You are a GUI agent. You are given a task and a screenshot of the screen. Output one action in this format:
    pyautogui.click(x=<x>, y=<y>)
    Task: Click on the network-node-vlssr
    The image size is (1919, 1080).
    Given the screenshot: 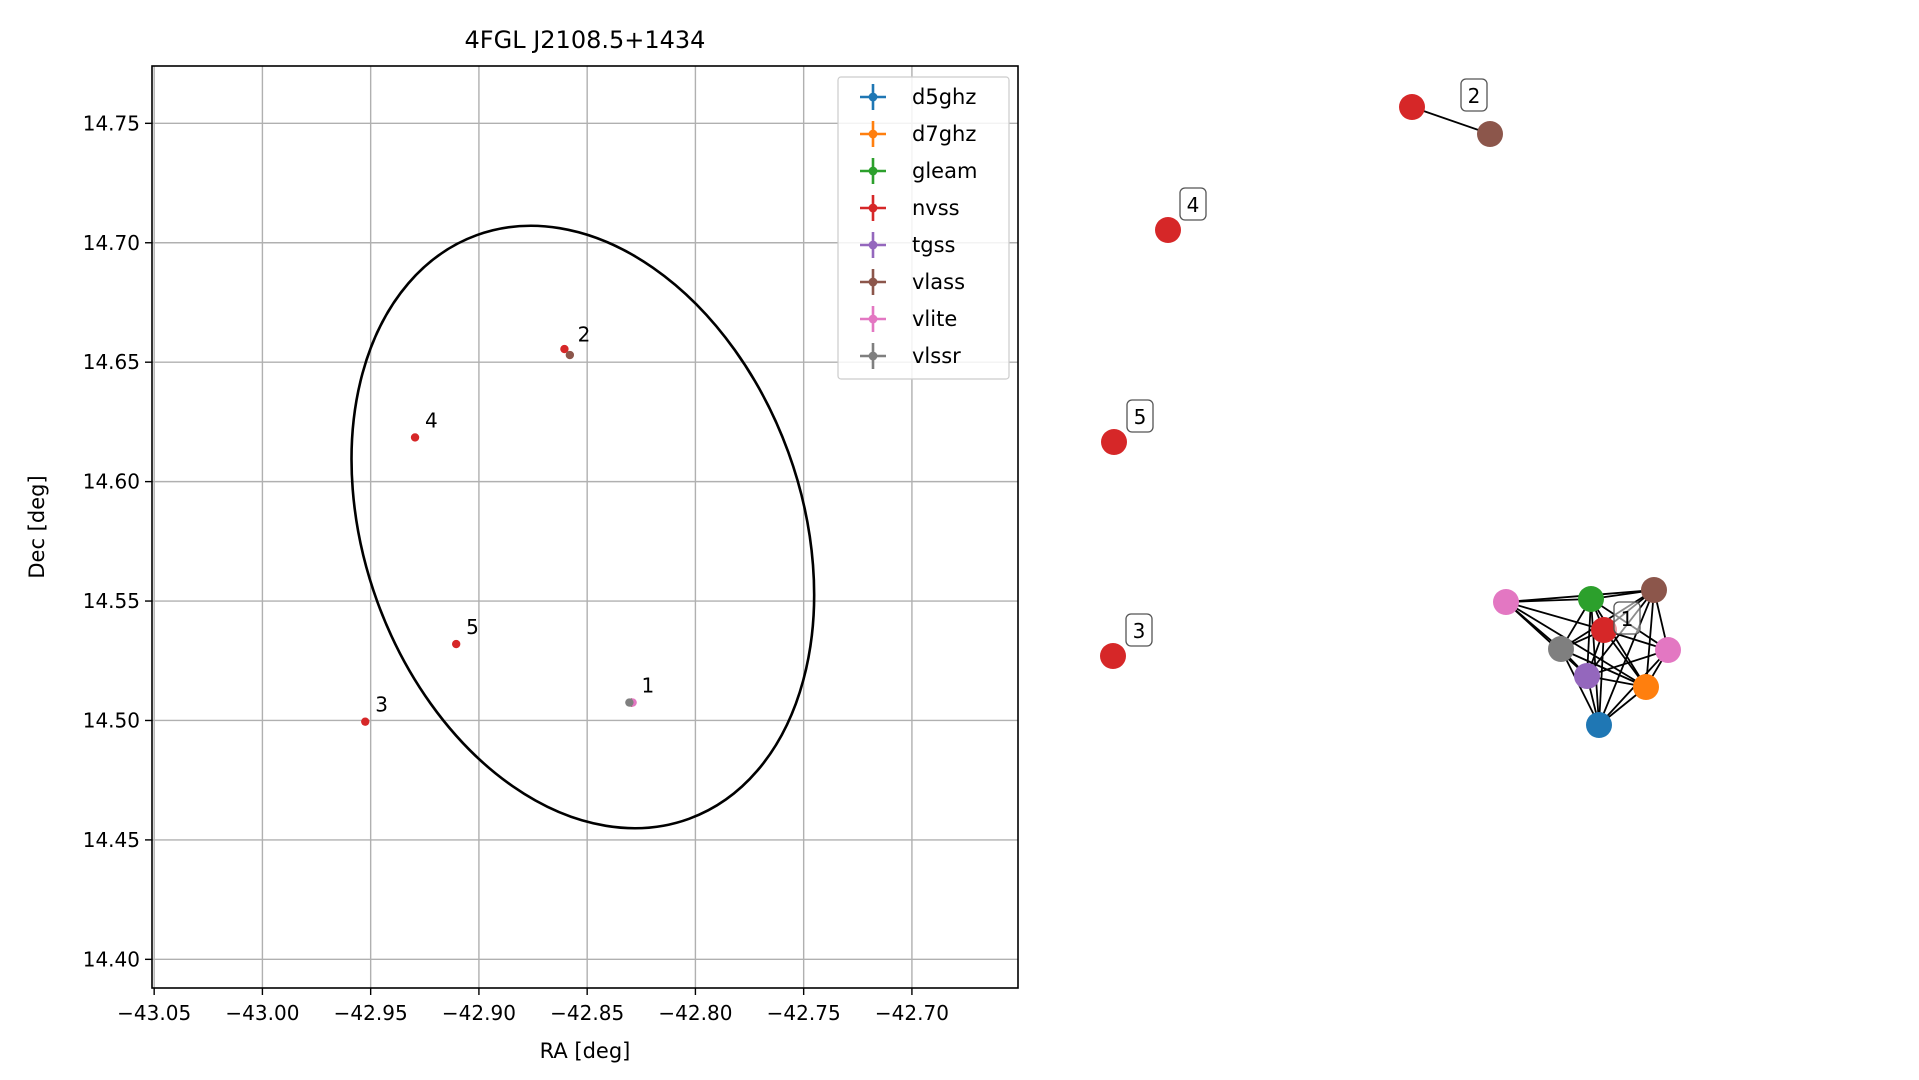 What is the action you would take?
    pyautogui.click(x=1561, y=649)
    